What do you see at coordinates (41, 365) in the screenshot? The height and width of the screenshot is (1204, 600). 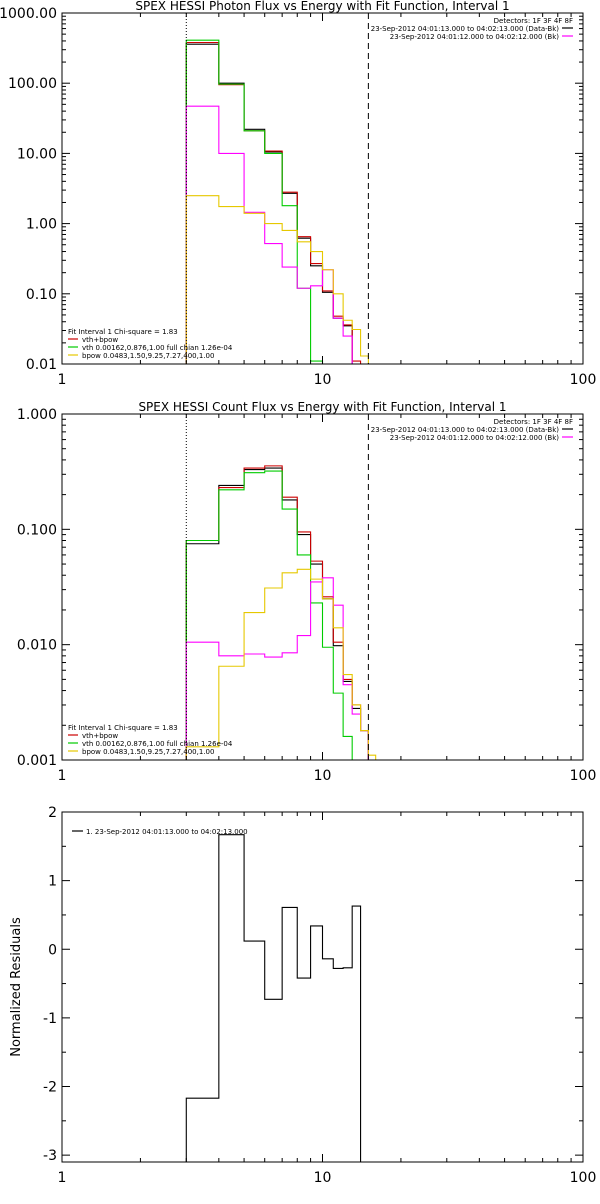 I see `photon-flux-y-tick-label: 0.01` at bounding box center [41, 365].